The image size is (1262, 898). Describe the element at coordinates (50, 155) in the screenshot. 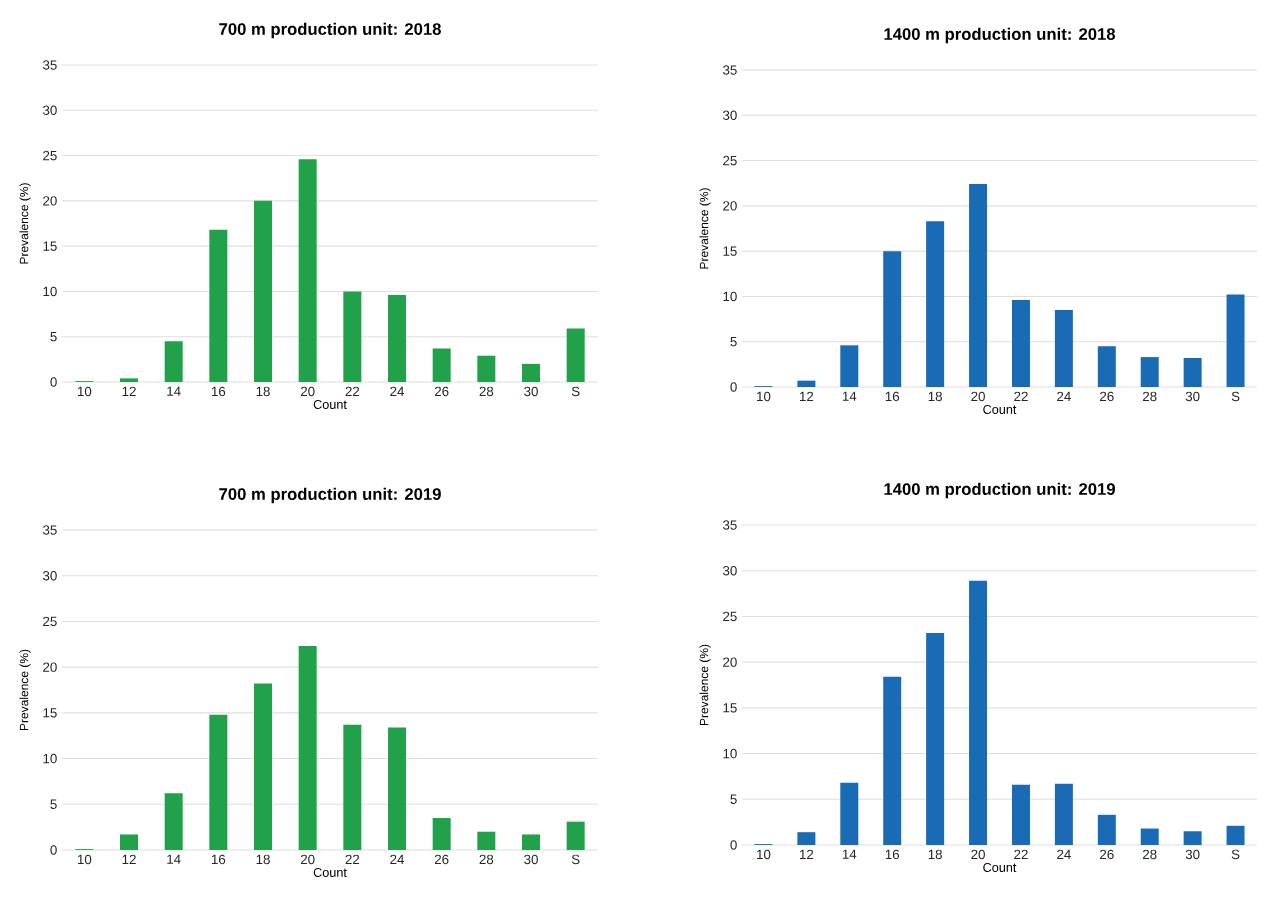

I see `y-tick-label: 25` at that location.